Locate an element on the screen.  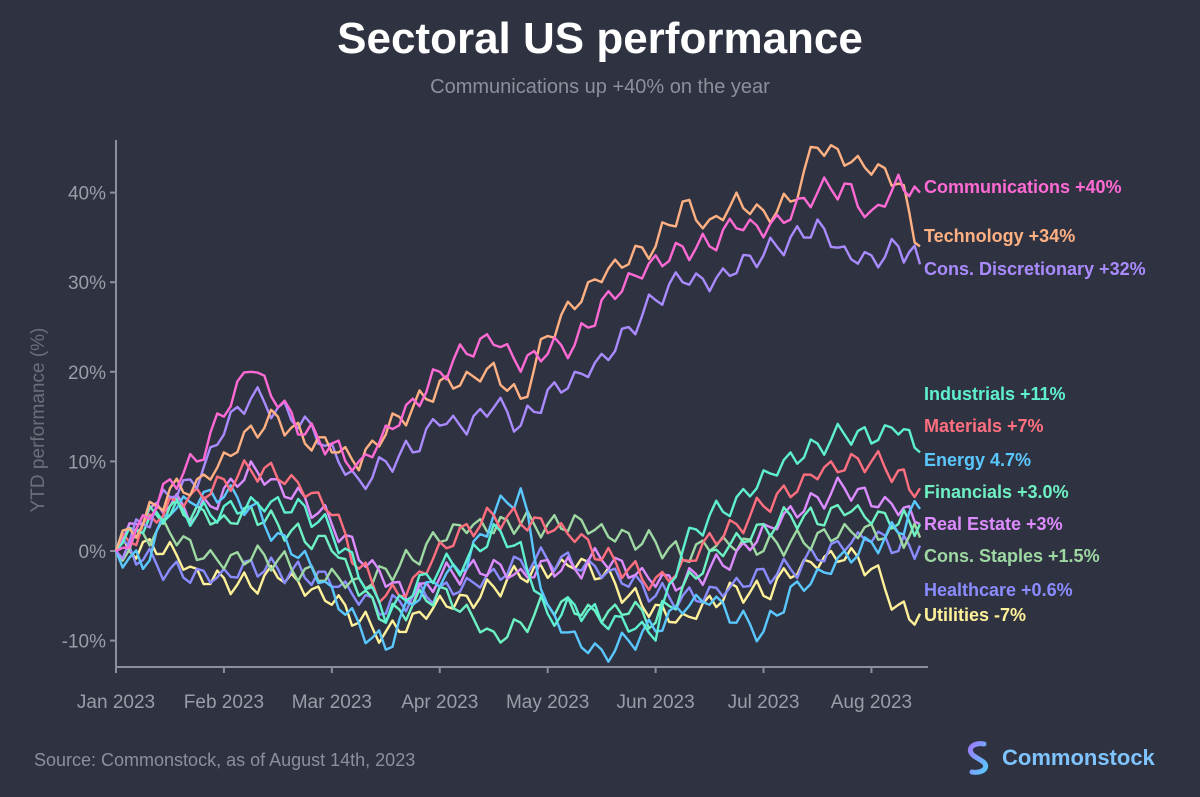
series-label: Cons. Staples +1.5% is located at coordinates (1012, 556).